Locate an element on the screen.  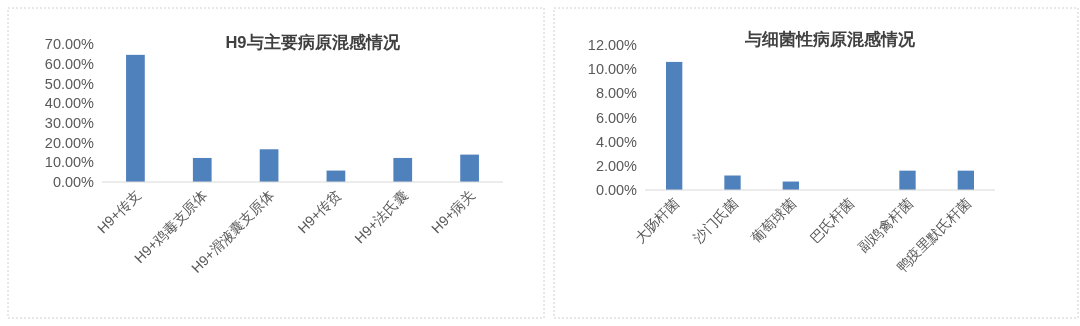
y-tick-label: 0.00% is located at coordinates (73, 182).